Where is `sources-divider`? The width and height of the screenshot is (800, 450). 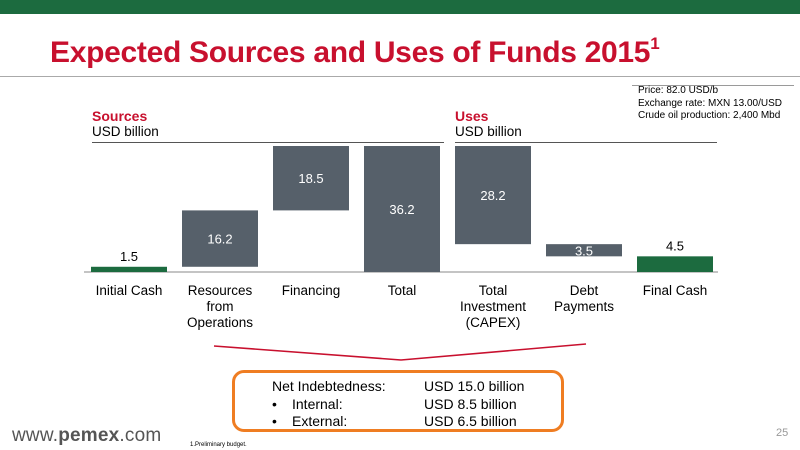
sources-divider is located at coordinates (268, 142).